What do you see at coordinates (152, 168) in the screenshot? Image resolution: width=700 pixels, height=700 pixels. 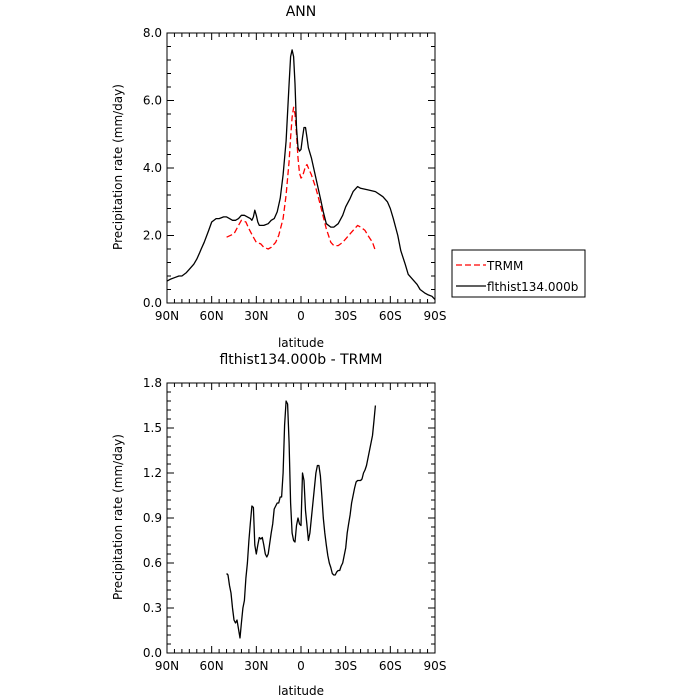 I see `y-tick-label: 4.0` at bounding box center [152, 168].